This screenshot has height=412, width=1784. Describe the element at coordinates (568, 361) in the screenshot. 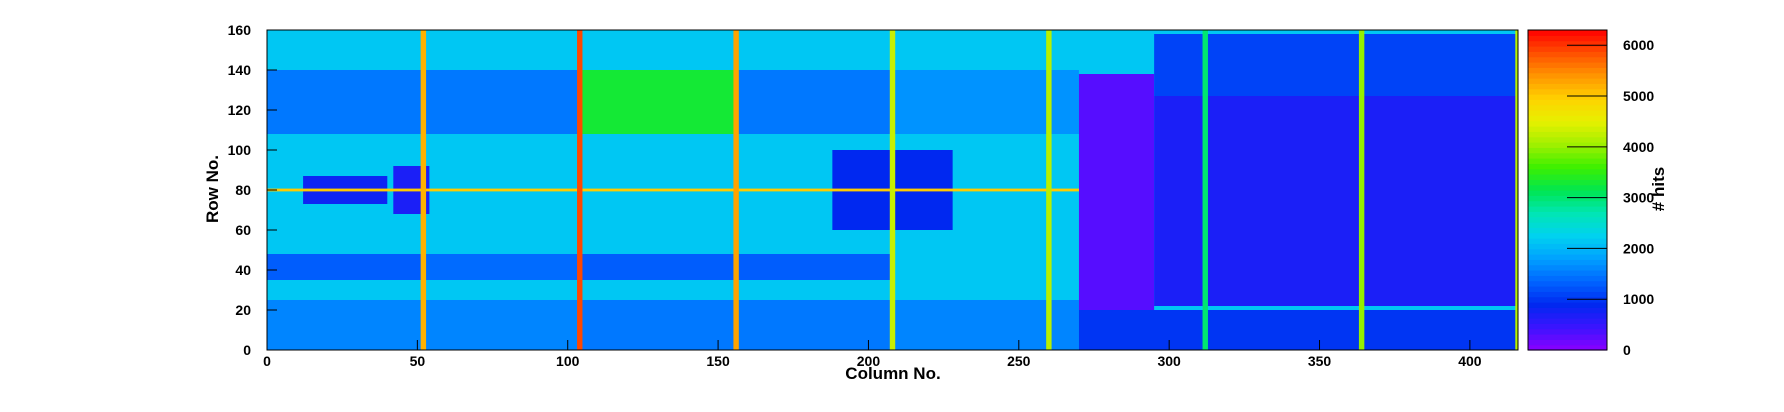

I see `x-tick-label: 100` at that location.